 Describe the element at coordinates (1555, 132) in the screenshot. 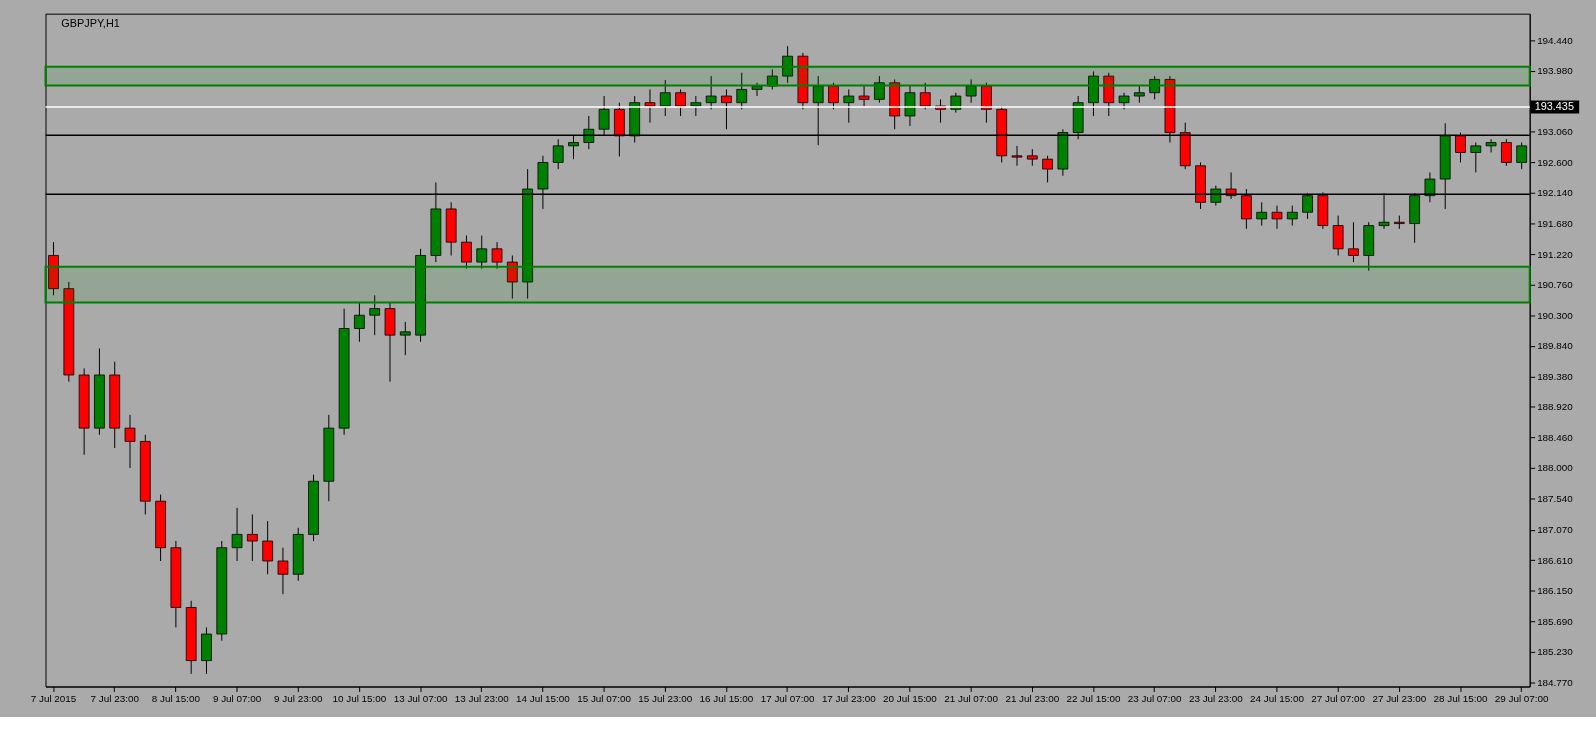

I see `y-tick-label: 193.060` at that location.